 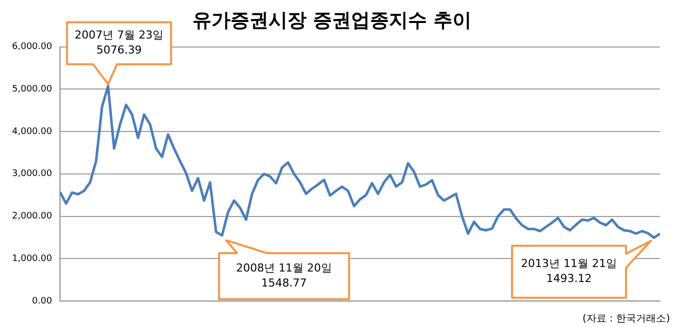 I want to click on y-tick-label: 5,000.00, so click(x=32, y=89).